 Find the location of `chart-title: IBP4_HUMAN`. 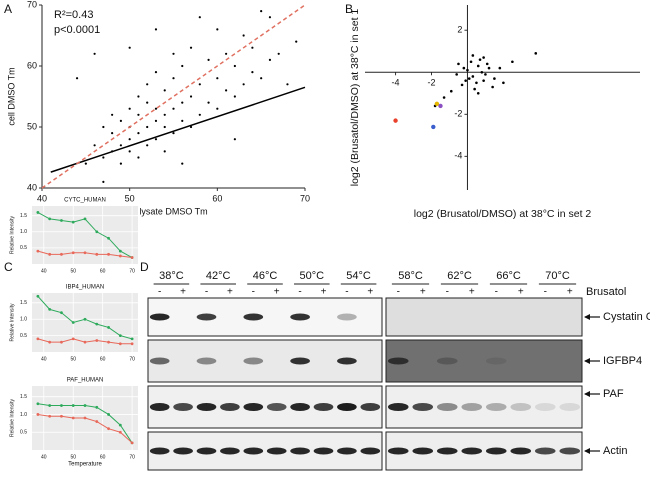

chart-title: IBP4_HUMAN is located at coordinates (85, 288).